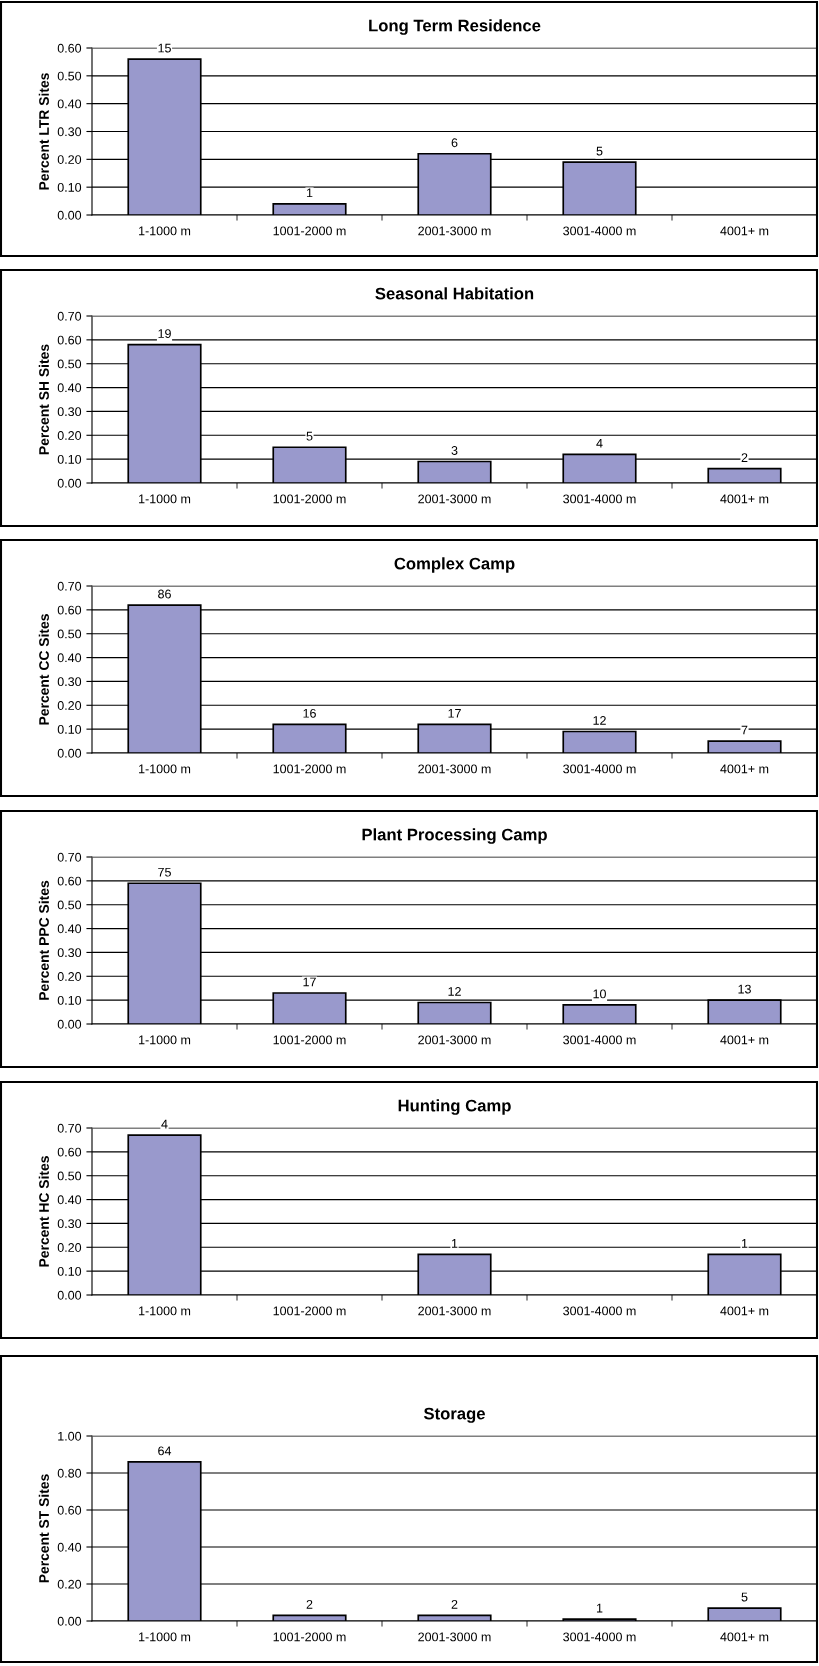 This screenshot has height=1666, width=819. I want to click on y-axis-title: Percent HC Sites, so click(43, 1211).